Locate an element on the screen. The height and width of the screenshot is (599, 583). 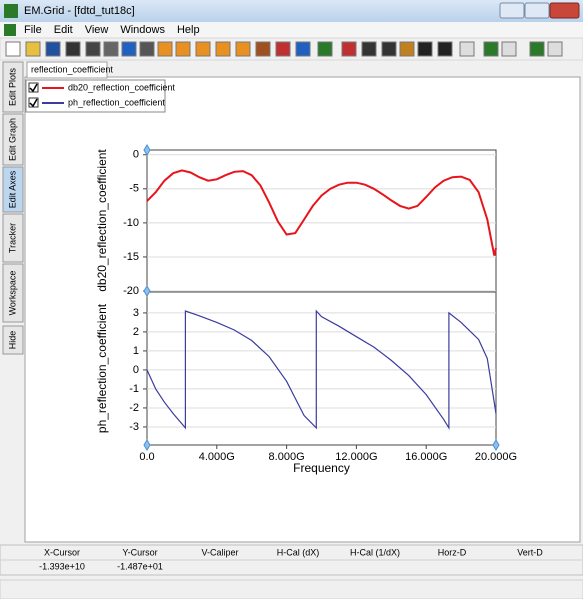
table-header: Vert-D is located at coordinates (530, 552).